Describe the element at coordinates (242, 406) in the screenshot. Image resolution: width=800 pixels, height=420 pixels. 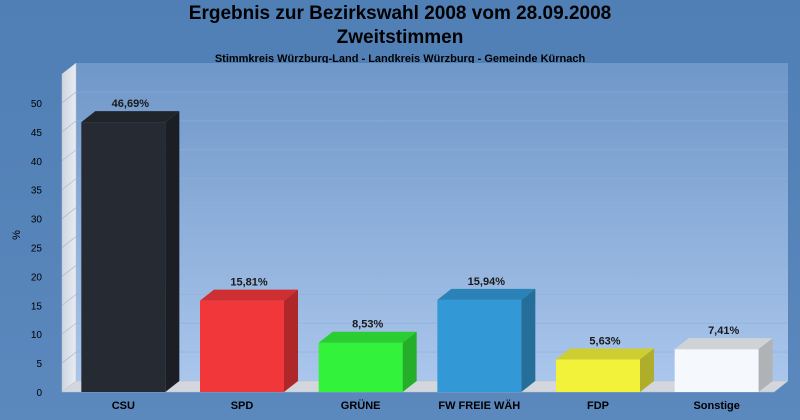
I see `x-tick-label: SPD` at that location.